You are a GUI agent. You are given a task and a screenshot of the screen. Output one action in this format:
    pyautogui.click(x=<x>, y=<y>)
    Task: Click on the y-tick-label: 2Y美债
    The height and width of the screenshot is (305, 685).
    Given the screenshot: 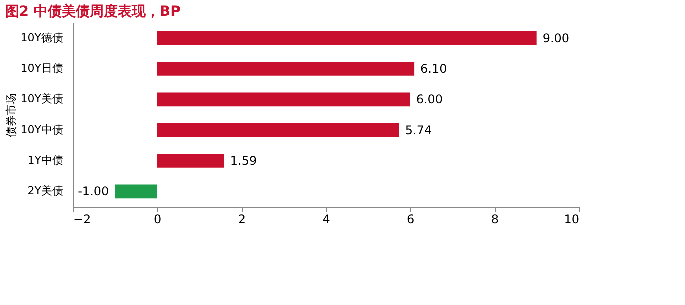 What is the action you would take?
    pyautogui.click(x=46, y=191)
    